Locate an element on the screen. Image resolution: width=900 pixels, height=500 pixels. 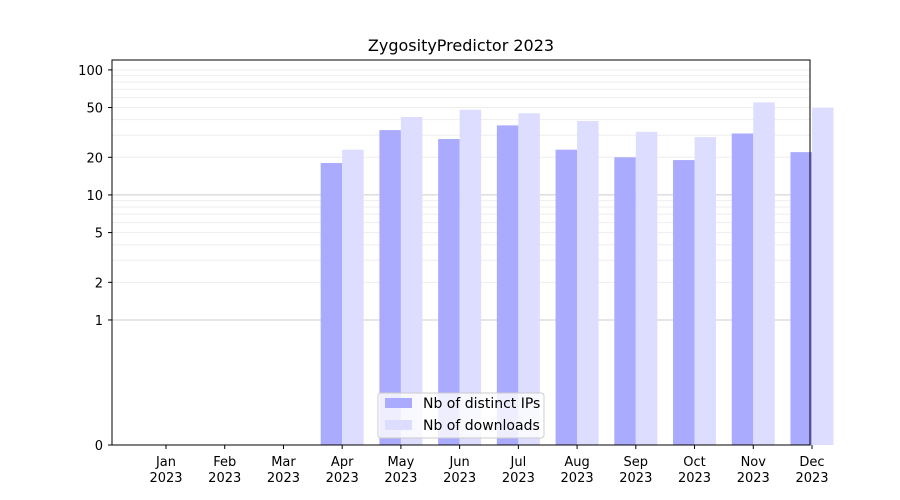
x-tick-label-month: Apr is located at coordinates (342, 462).